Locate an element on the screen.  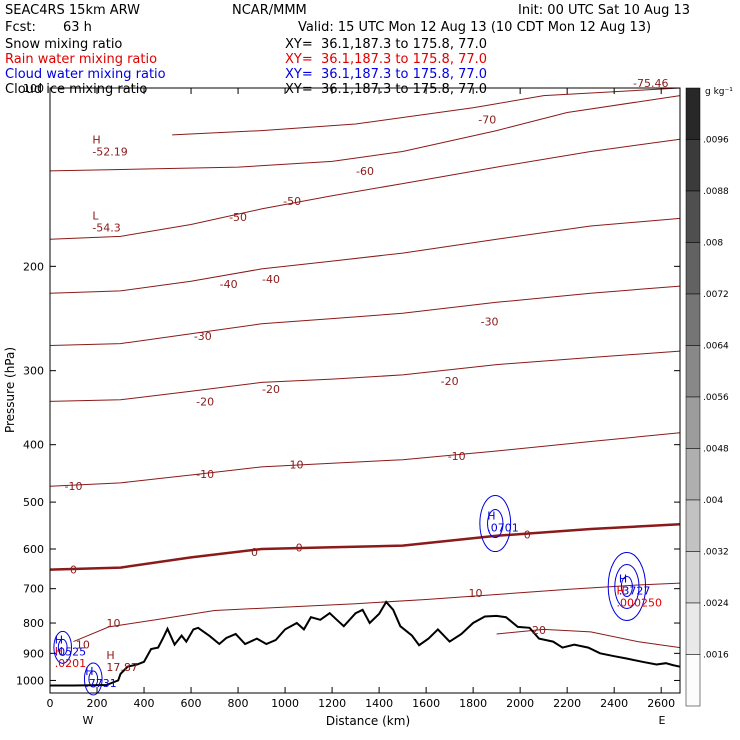
y-tick-label: 500 is located at coordinates (33, 502).